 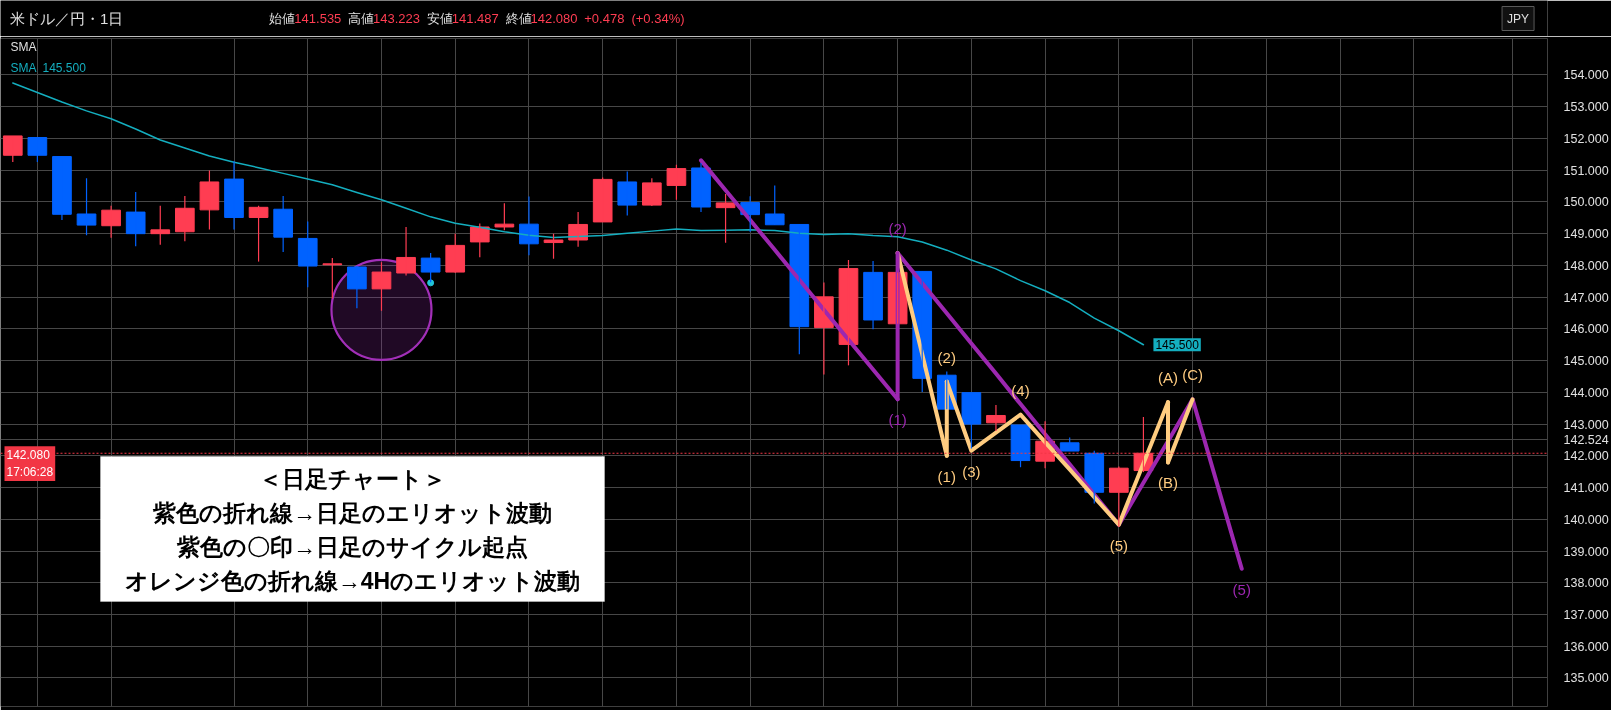 I want to click on ref-line-label: 142.080 17:06:28, so click(x=30, y=464).